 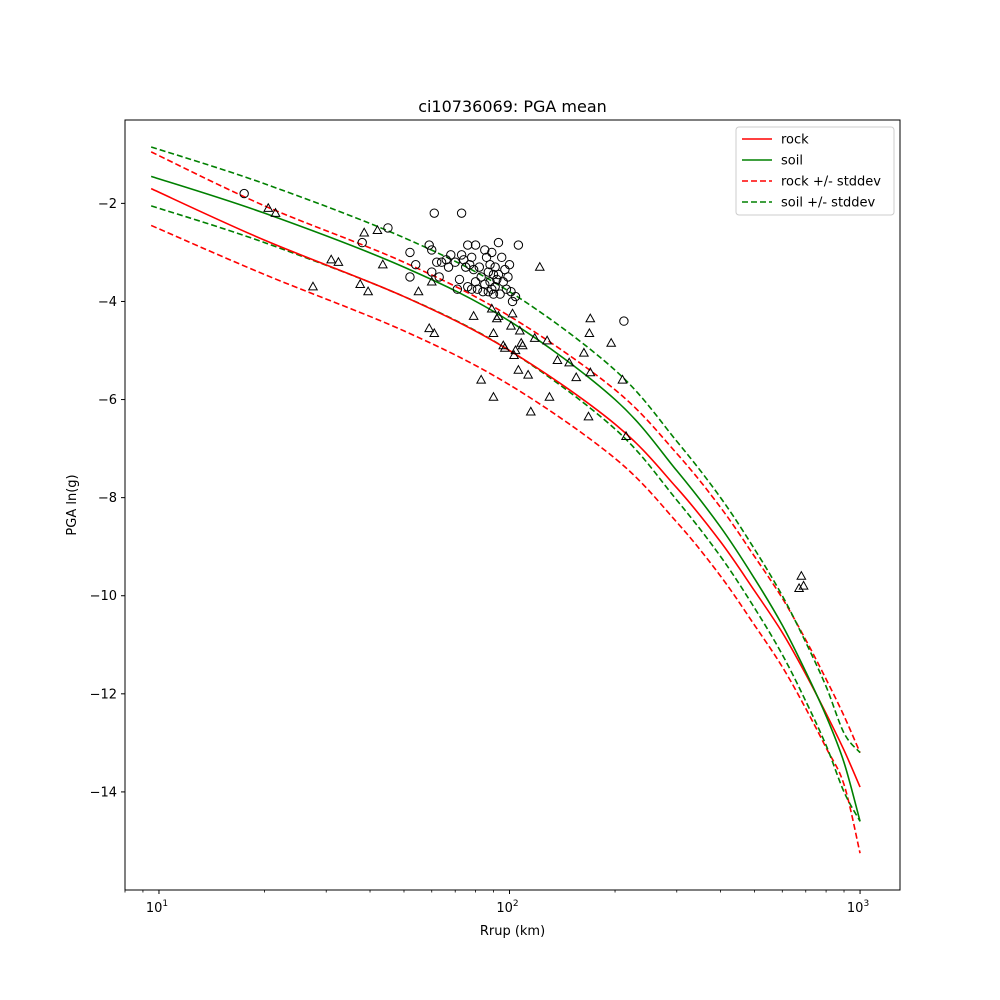 What do you see at coordinates (107, 302) in the screenshot?
I see `y-tick-label: −4` at bounding box center [107, 302].